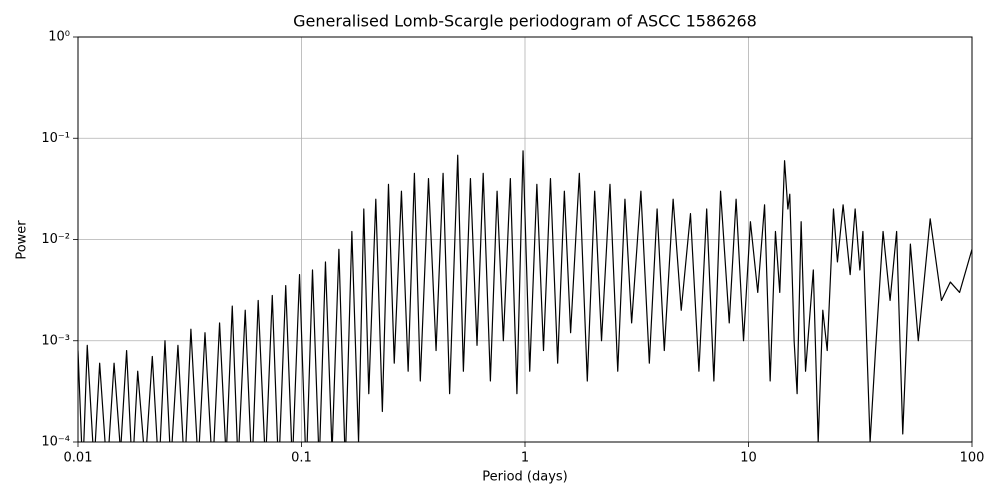 This screenshot has width=1000, height=500. Describe the element at coordinates (22, 240) in the screenshot. I see `y-axis-label: Power` at that location.